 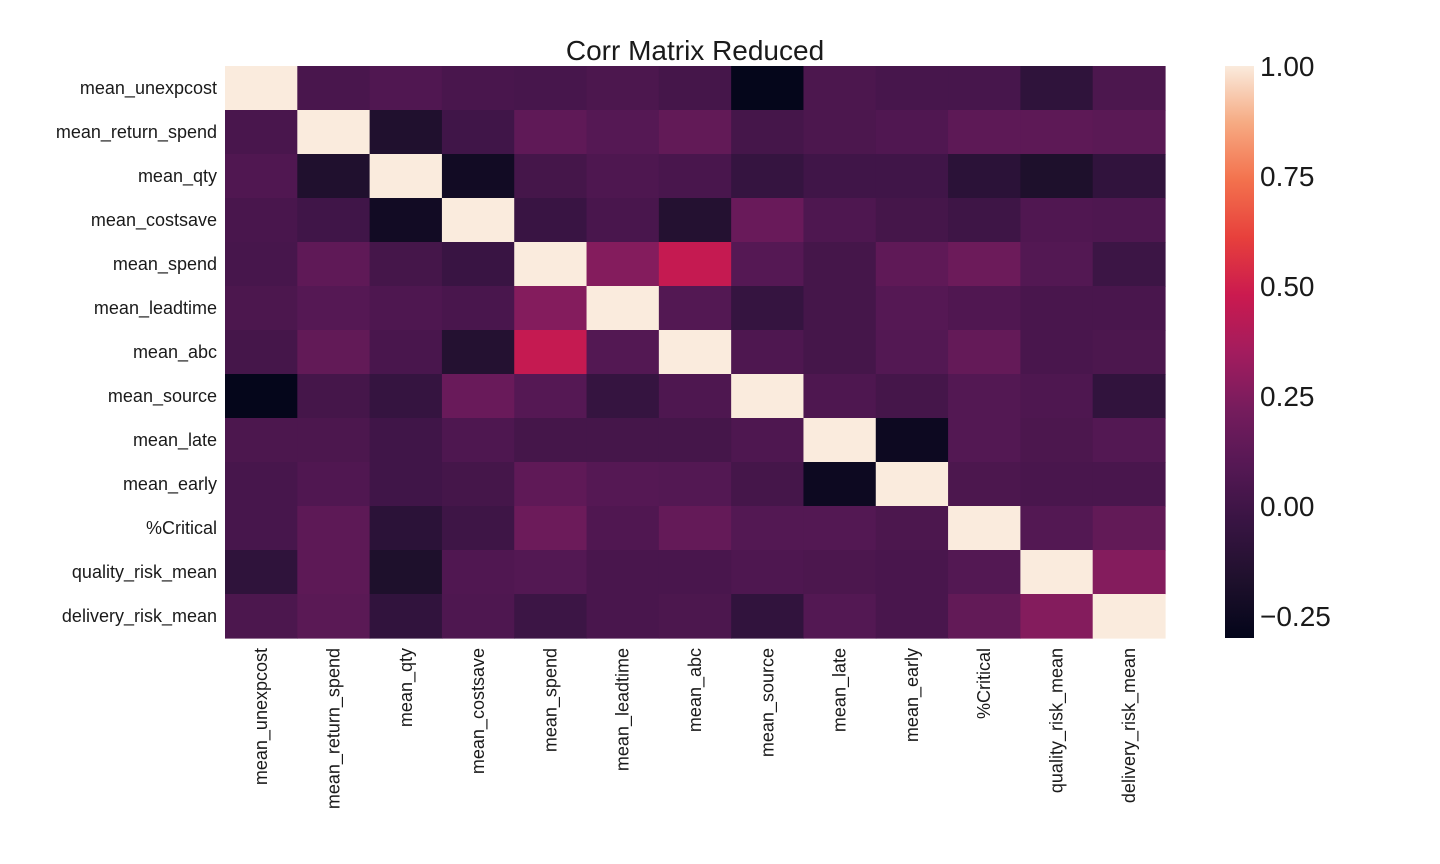 What do you see at coordinates (406, 687) in the screenshot?
I see `column-label: mean_qty` at bounding box center [406, 687].